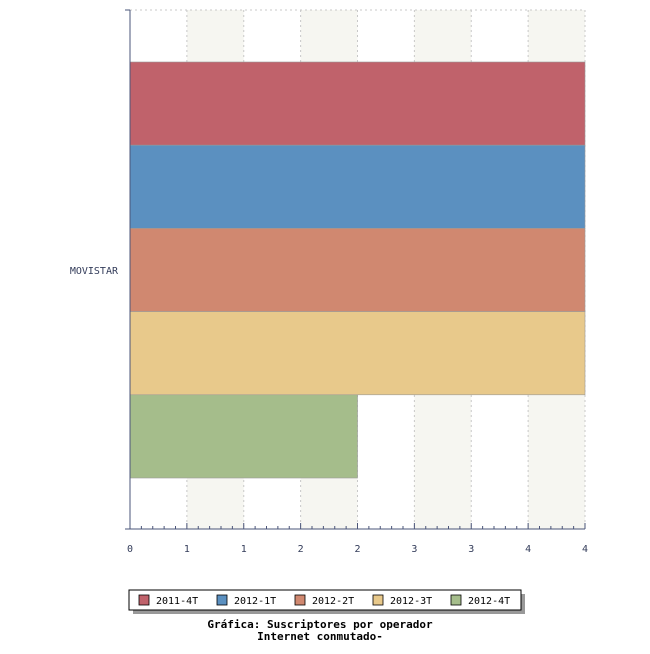 The width and height of the screenshot is (650, 654). I want to click on bar-2012-2T, so click(357, 270).